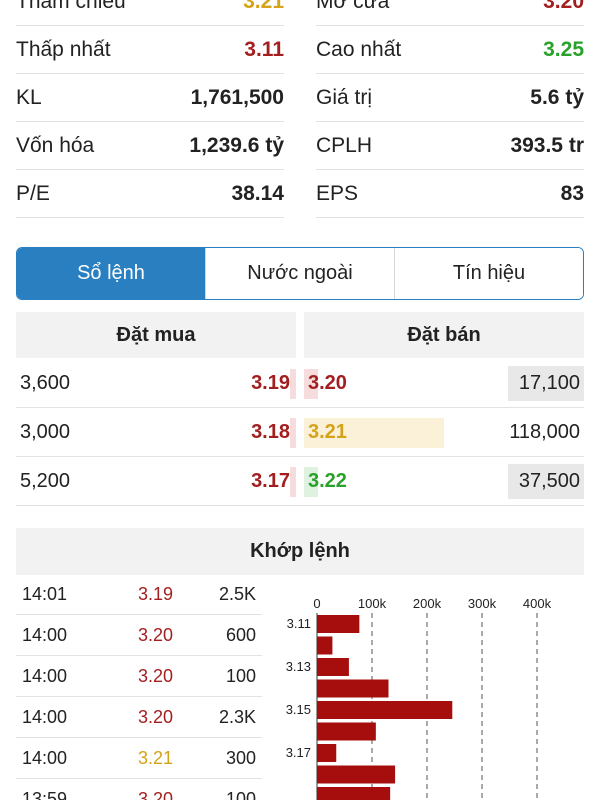  I want to click on matched-order-row: 14:00 3.20 600, so click(139, 635).